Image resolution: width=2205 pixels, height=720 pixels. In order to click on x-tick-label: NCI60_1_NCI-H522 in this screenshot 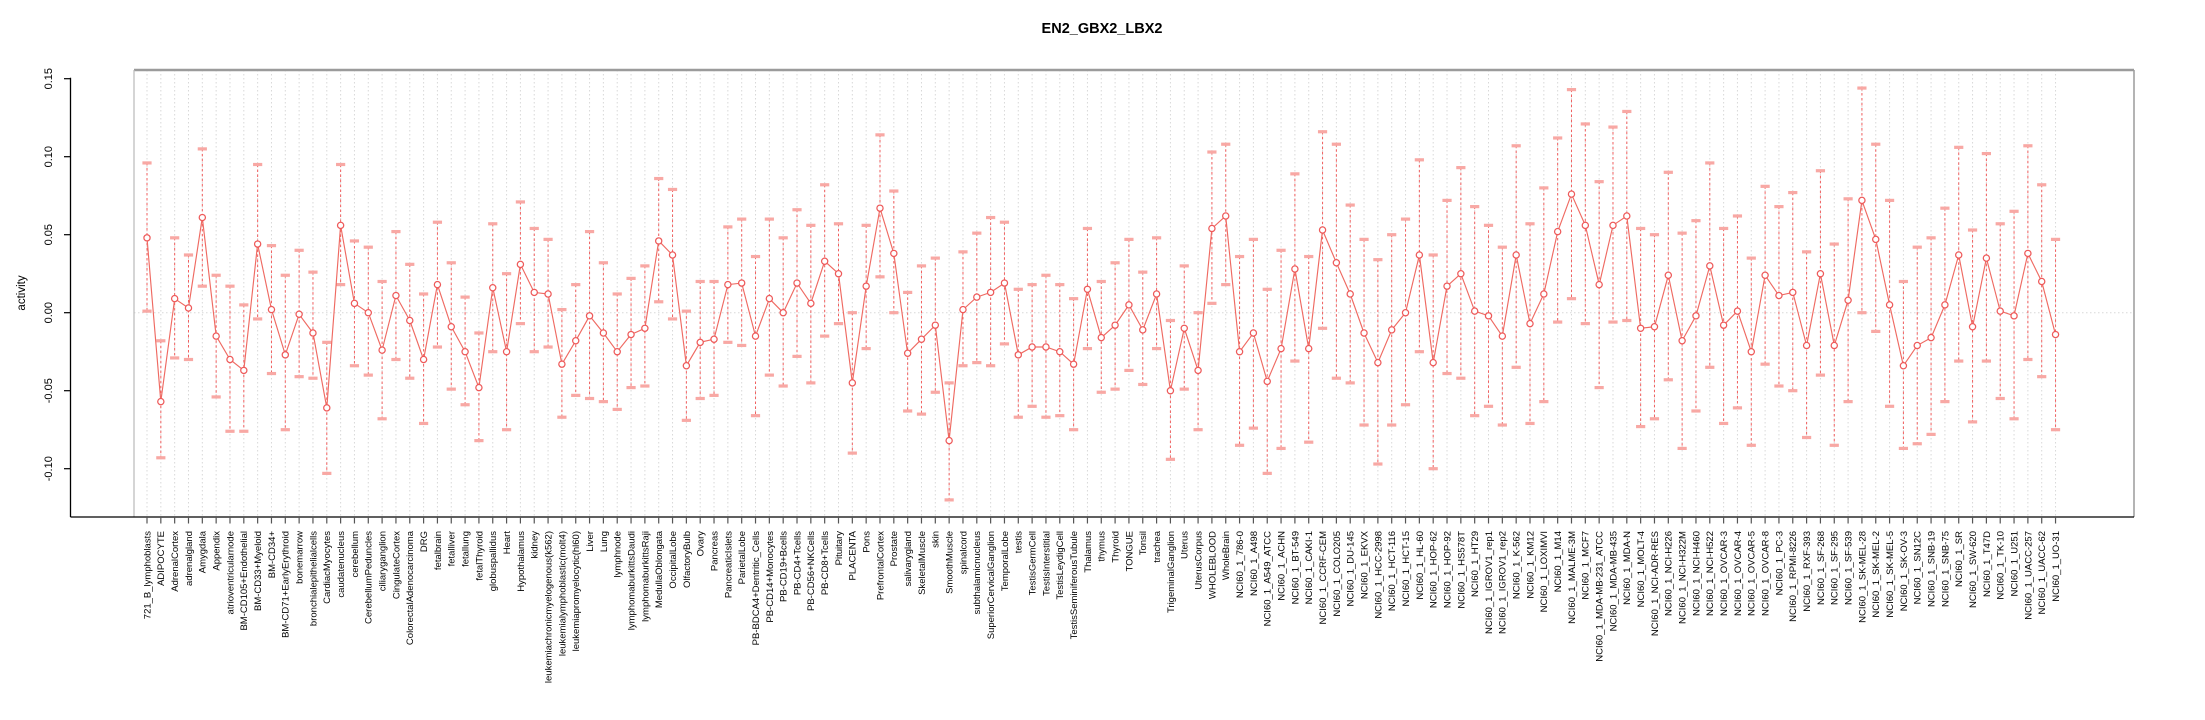, I will do `click(1710, 573)`.